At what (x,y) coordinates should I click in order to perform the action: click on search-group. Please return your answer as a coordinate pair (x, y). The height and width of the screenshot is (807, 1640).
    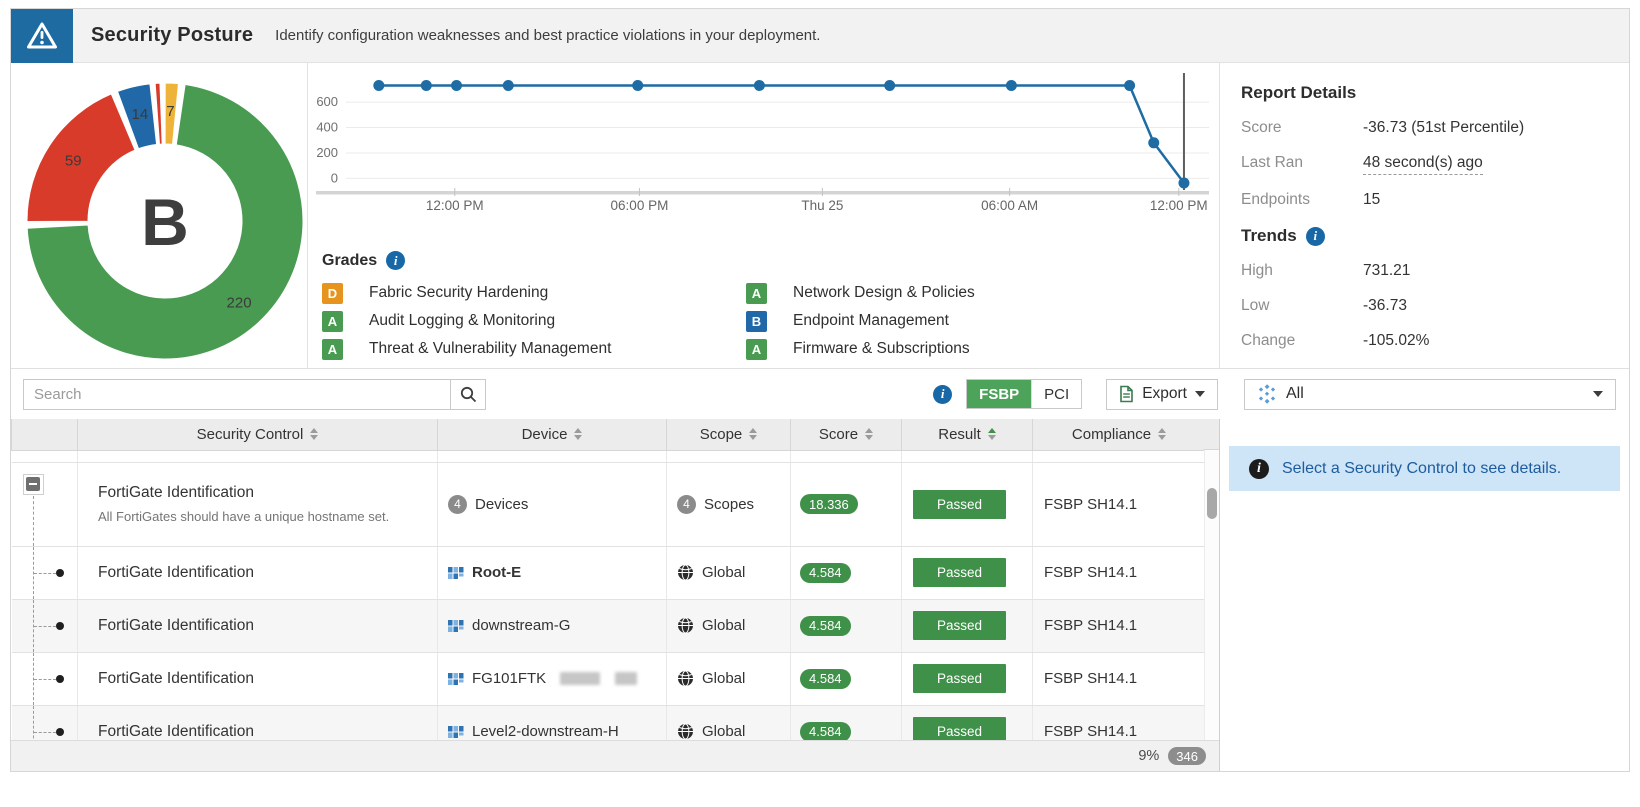
    Looking at the image, I should click on (254, 394).